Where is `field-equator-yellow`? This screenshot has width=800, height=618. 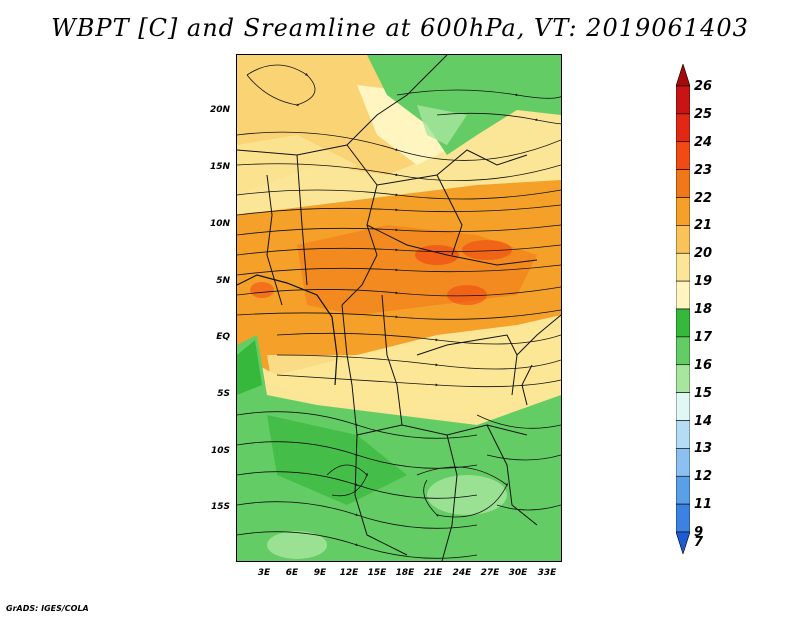 field-equator-yellow is located at coordinates (414, 370).